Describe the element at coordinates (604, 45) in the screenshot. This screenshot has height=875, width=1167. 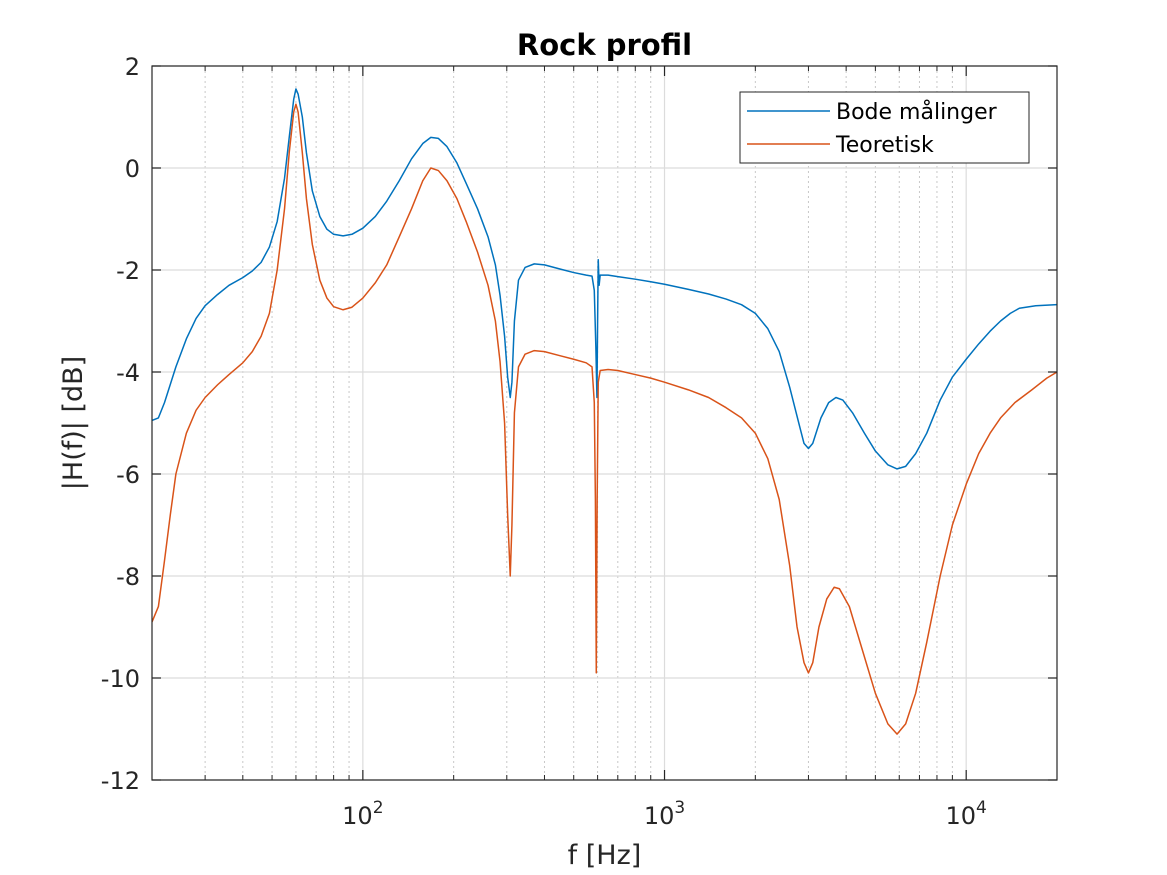
I see `chart-title: Rock profil` at that location.